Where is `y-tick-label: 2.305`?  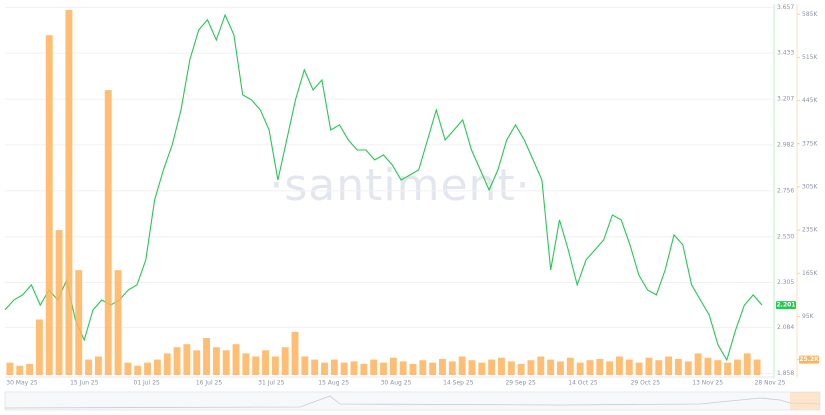
y-tick-label: 2.305 is located at coordinates (785, 282).